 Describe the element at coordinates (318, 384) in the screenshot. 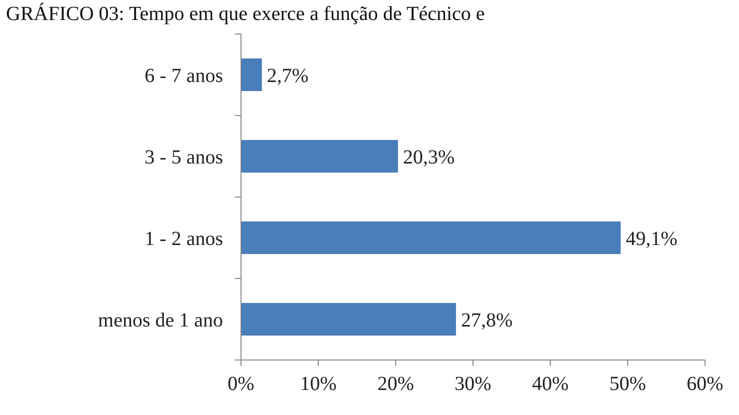

I see `x-tick-label: 10%` at that location.